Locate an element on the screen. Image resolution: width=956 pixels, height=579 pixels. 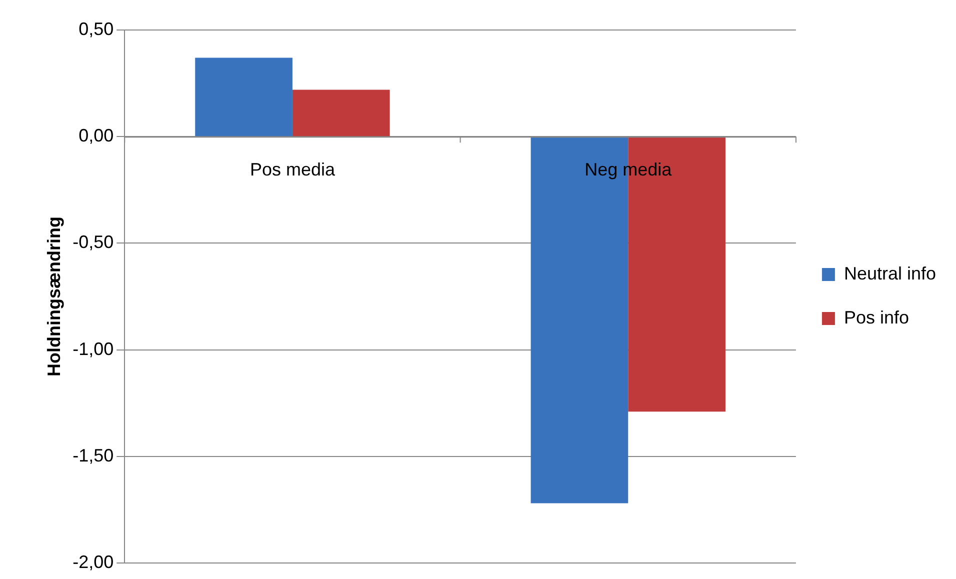
y-tick-label: 0,00 is located at coordinates (96, 136).